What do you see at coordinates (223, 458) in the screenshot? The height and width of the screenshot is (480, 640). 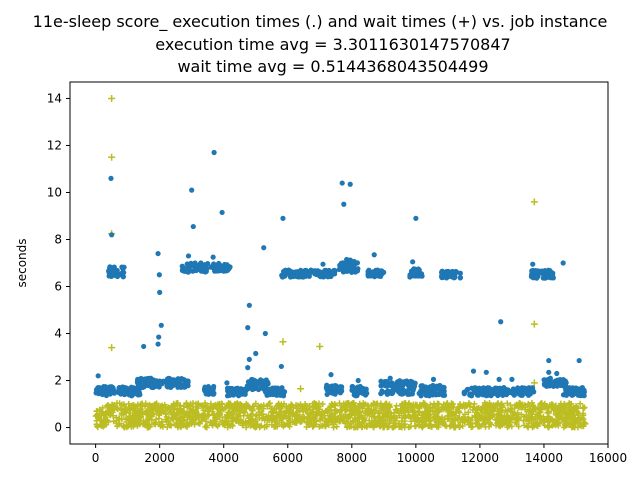 I see `x-tick-label: 4000` at bounding box center [223, 458].